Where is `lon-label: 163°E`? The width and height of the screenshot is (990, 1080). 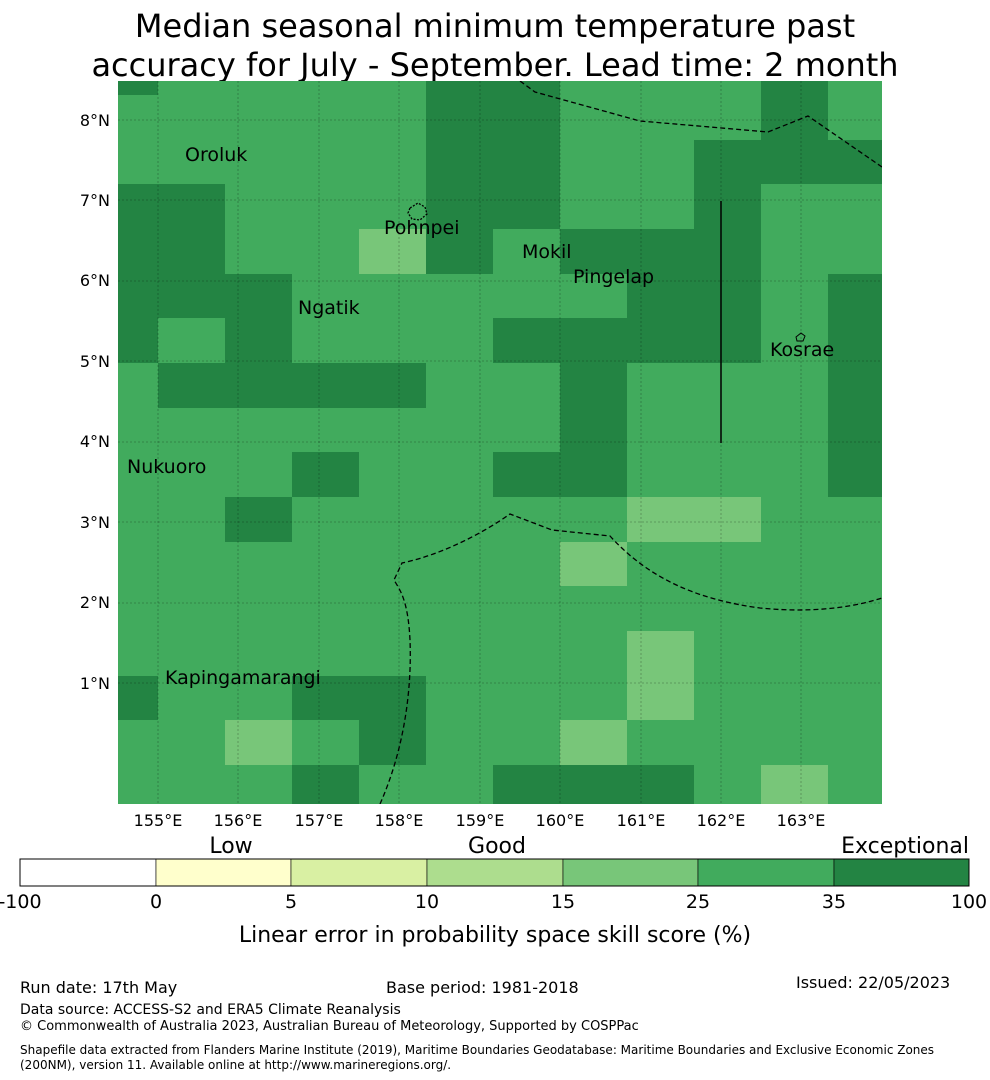 lon-label: 163°E is located at coordinates (801, 820).